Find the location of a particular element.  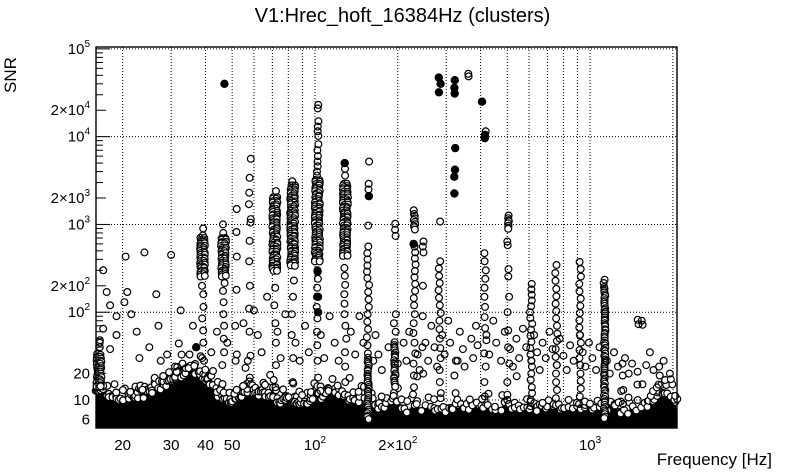

x-tick-labels: 20 30 40 50 10² 2×10² 103 is located at coordinates (357, 444).